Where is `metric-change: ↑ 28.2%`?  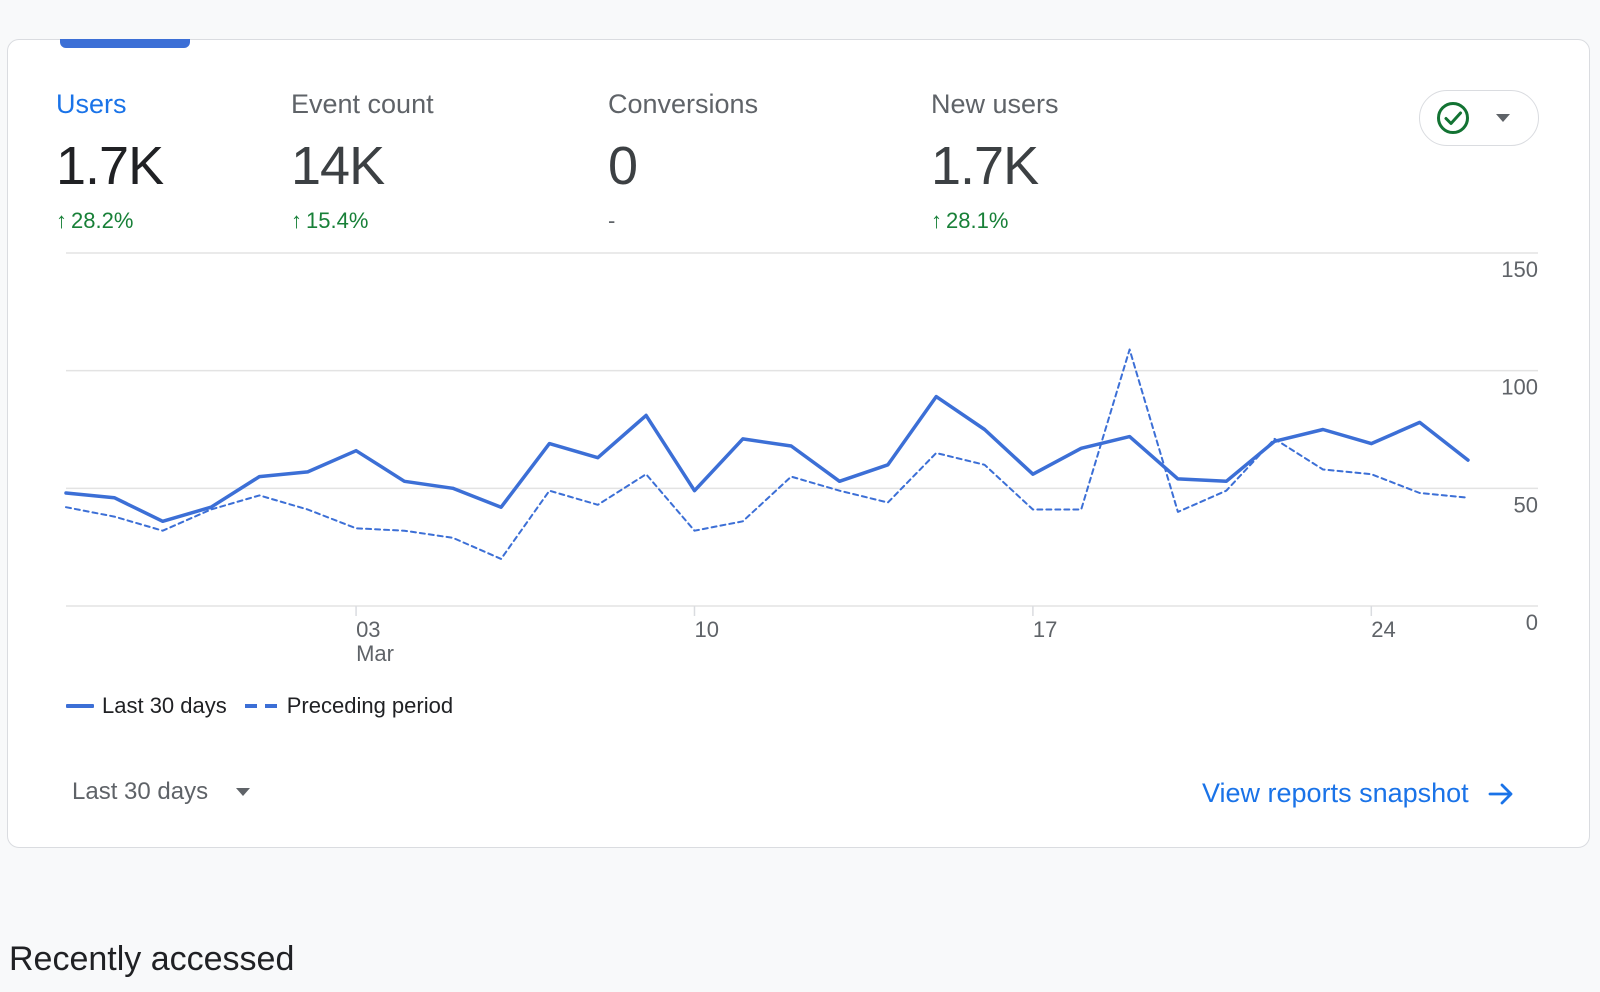 metric-change: ↑ 28.2% is located at coordinates (109, 221).